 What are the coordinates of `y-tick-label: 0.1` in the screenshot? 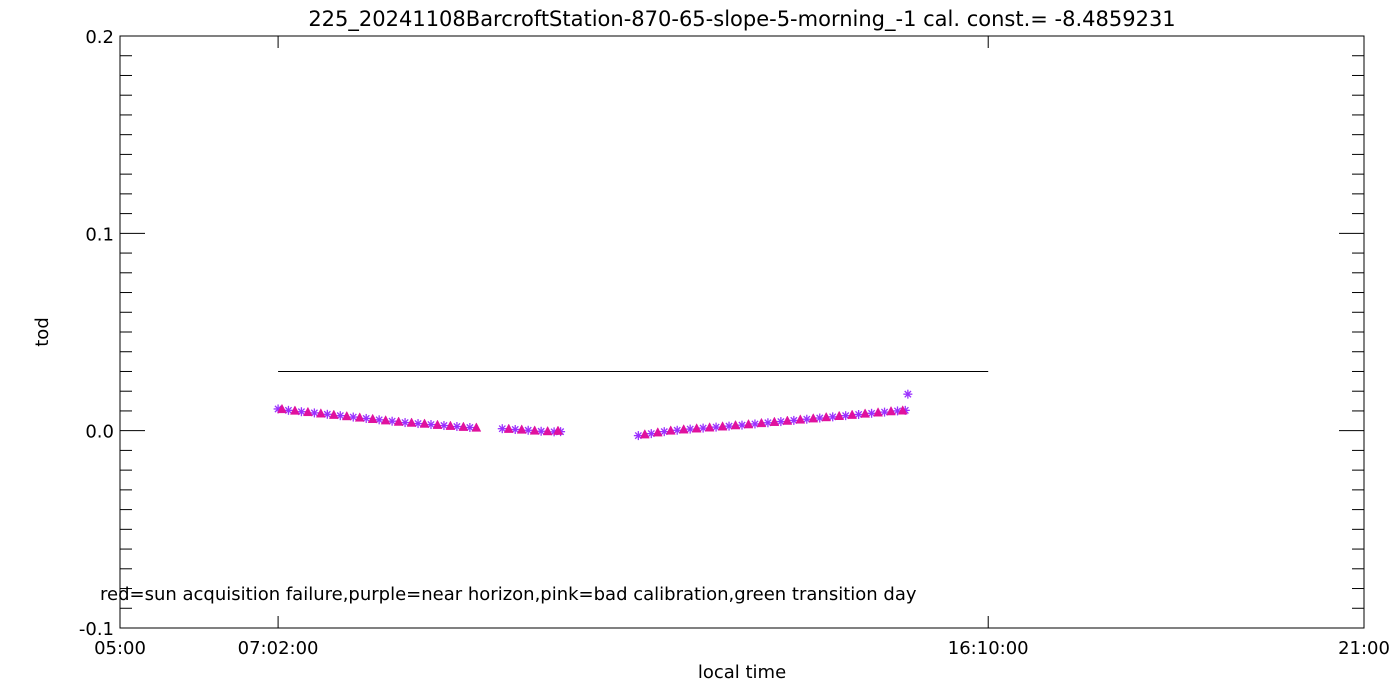 It's located at (99, 234).